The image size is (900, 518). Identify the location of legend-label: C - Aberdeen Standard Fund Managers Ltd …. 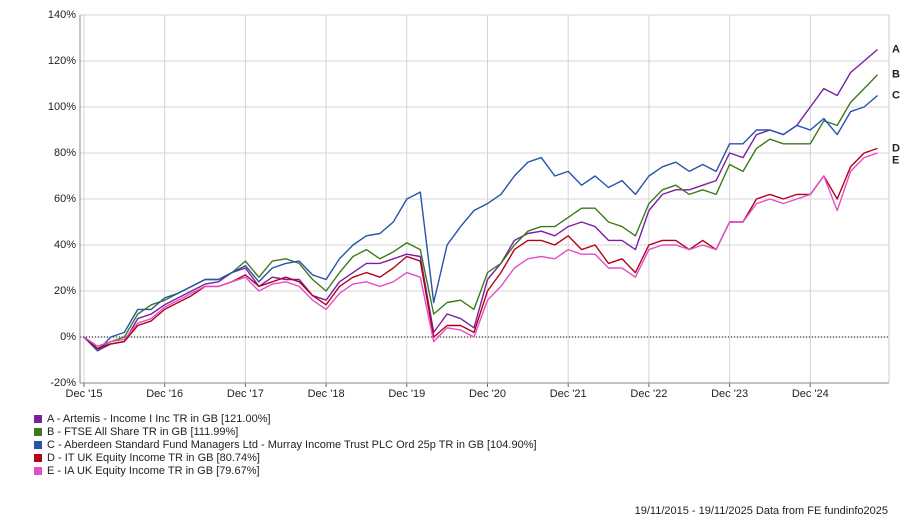
(292, 445).